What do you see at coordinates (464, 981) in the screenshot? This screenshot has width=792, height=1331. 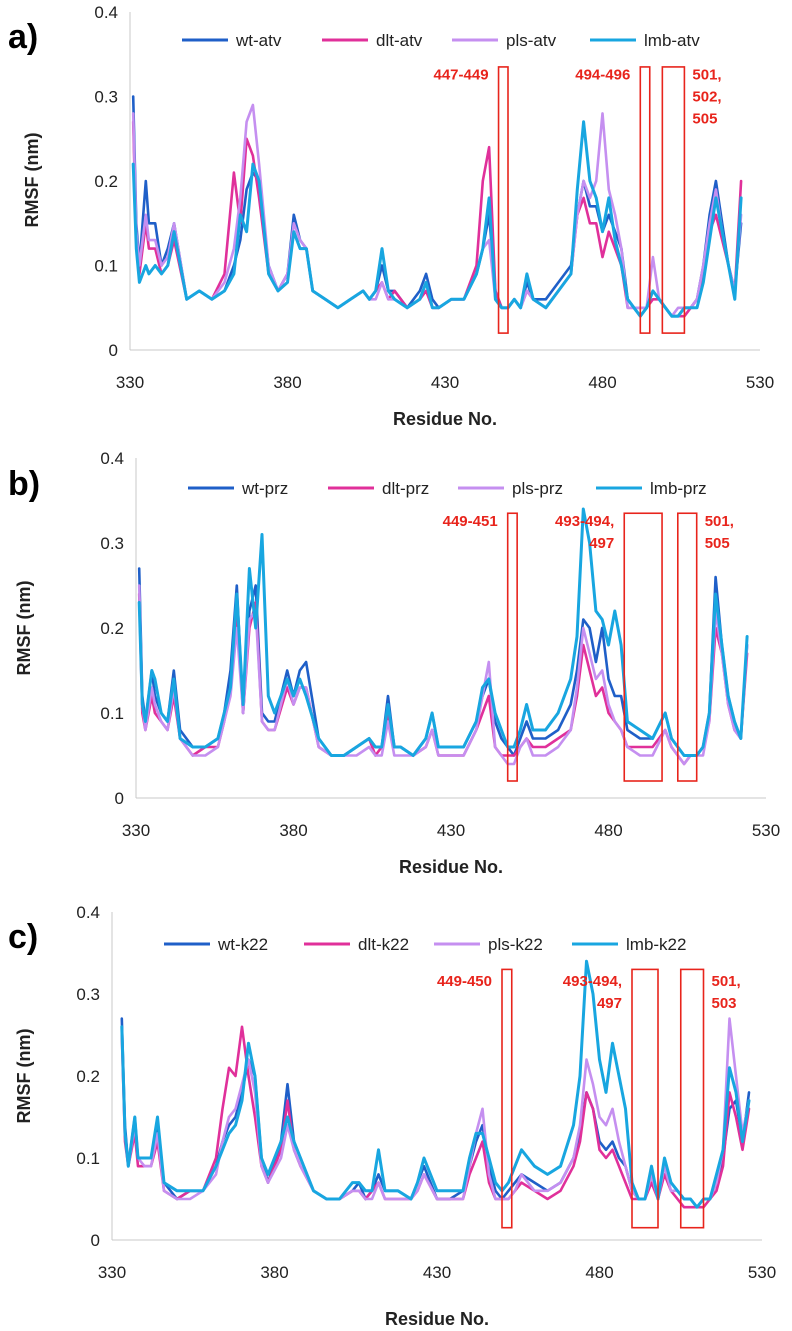 I see `region-label: 449-450` at bounding box center [464, 981].